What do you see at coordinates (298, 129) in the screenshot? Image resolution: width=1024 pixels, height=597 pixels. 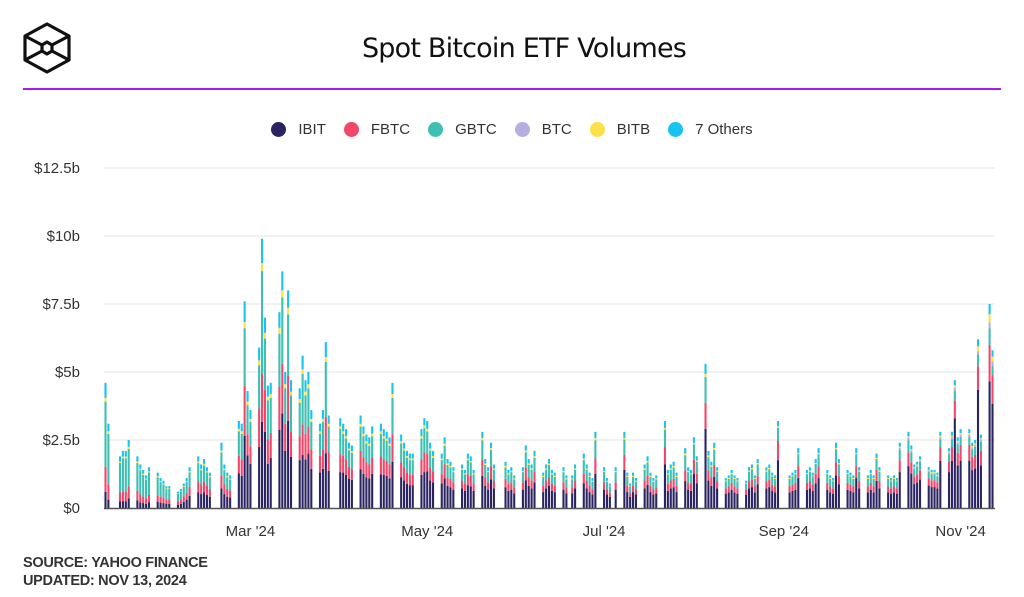 I see `legend-item-ibit: IBIT` at bounding box center [298, 129].